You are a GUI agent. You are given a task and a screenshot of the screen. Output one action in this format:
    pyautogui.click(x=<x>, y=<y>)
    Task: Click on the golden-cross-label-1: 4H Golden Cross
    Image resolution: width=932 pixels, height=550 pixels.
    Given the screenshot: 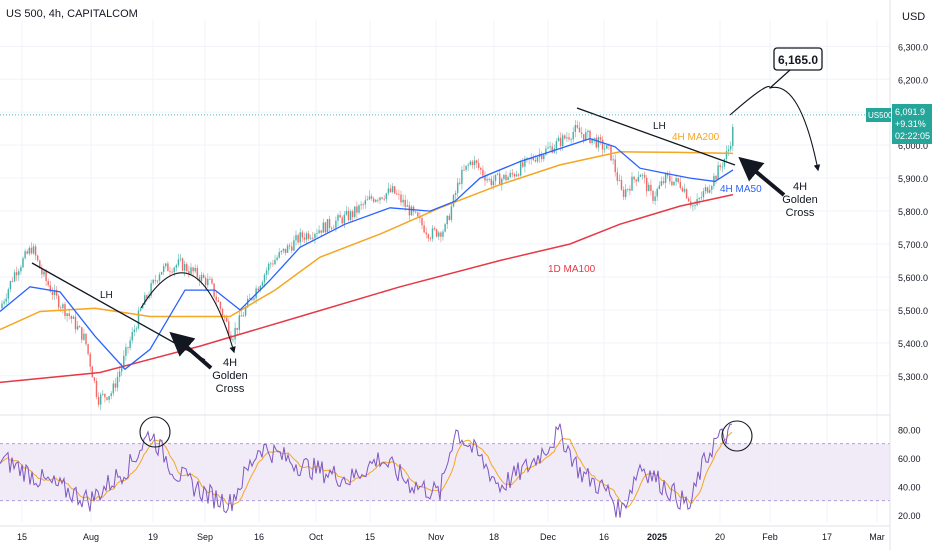 What is the action you would take?
    pyautogui.click(x=229, y=376)
    